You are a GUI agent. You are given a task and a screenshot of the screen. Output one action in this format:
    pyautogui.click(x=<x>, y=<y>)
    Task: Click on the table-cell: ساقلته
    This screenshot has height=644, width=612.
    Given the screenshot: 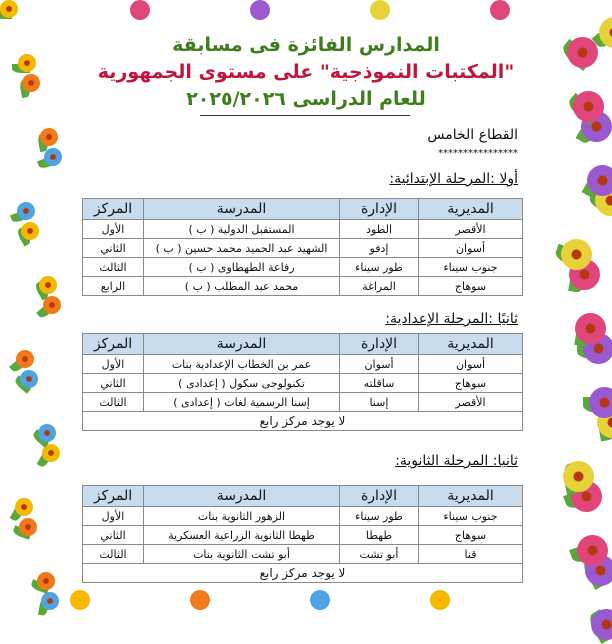 What is the action you would take?
    pyautogui.click(x=379, y=383)
    